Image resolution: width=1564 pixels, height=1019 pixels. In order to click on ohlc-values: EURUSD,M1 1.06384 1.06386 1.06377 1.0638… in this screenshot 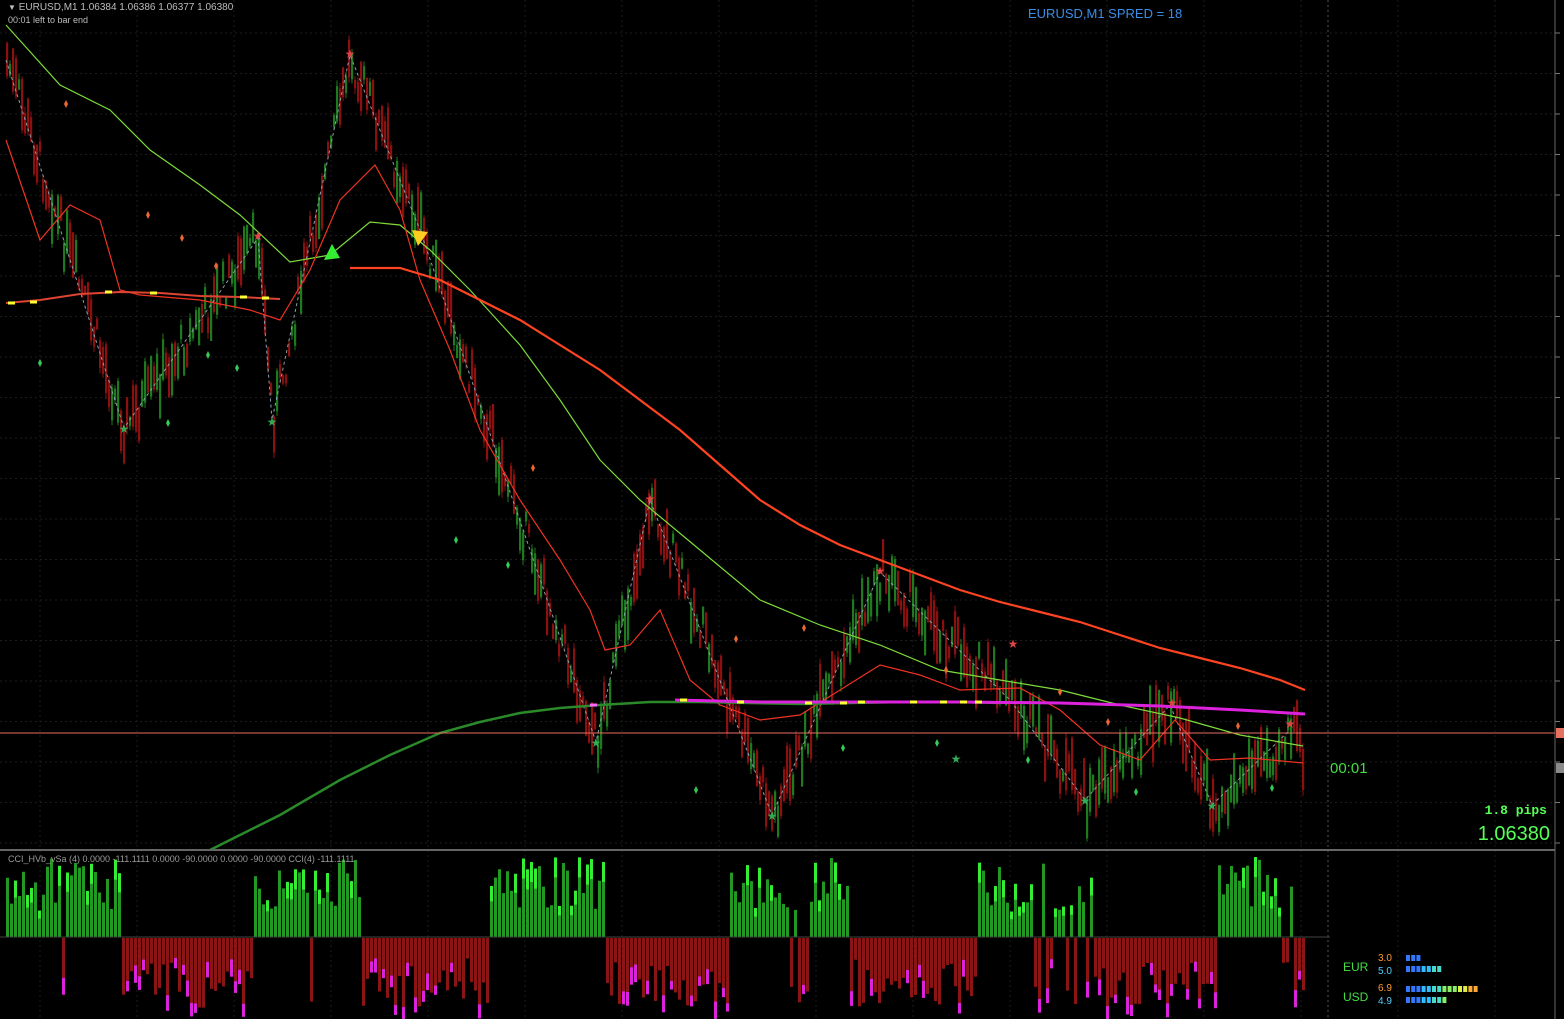, I will do `click(126, 7)`.